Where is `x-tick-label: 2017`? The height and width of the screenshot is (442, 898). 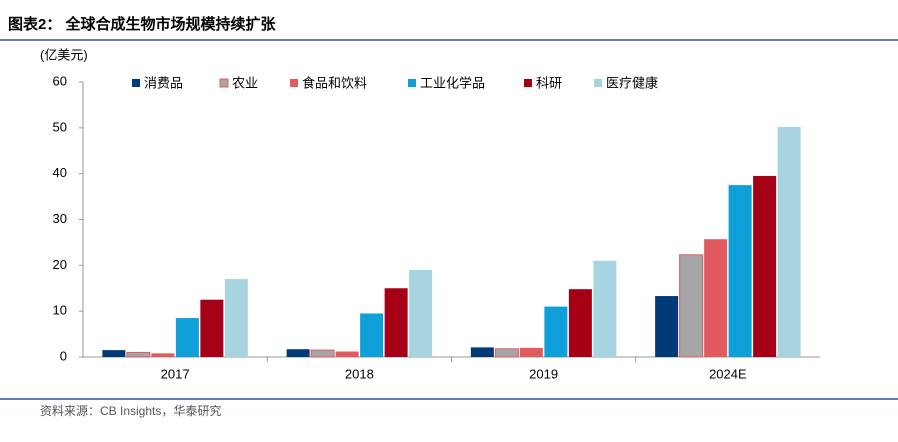
x-tick-label: 2017 is located at coordinates (175, 373).